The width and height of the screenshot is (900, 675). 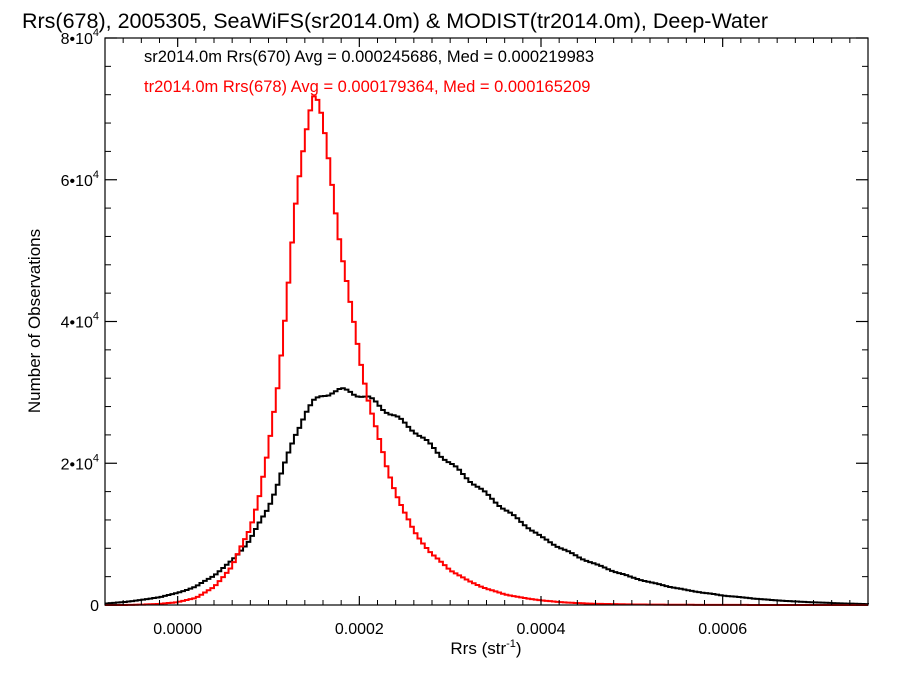 What do you see at coordinates (80, 179) in the screenshot?
I see `y-tick-label: 6•104` at bounding box center [80, 179].